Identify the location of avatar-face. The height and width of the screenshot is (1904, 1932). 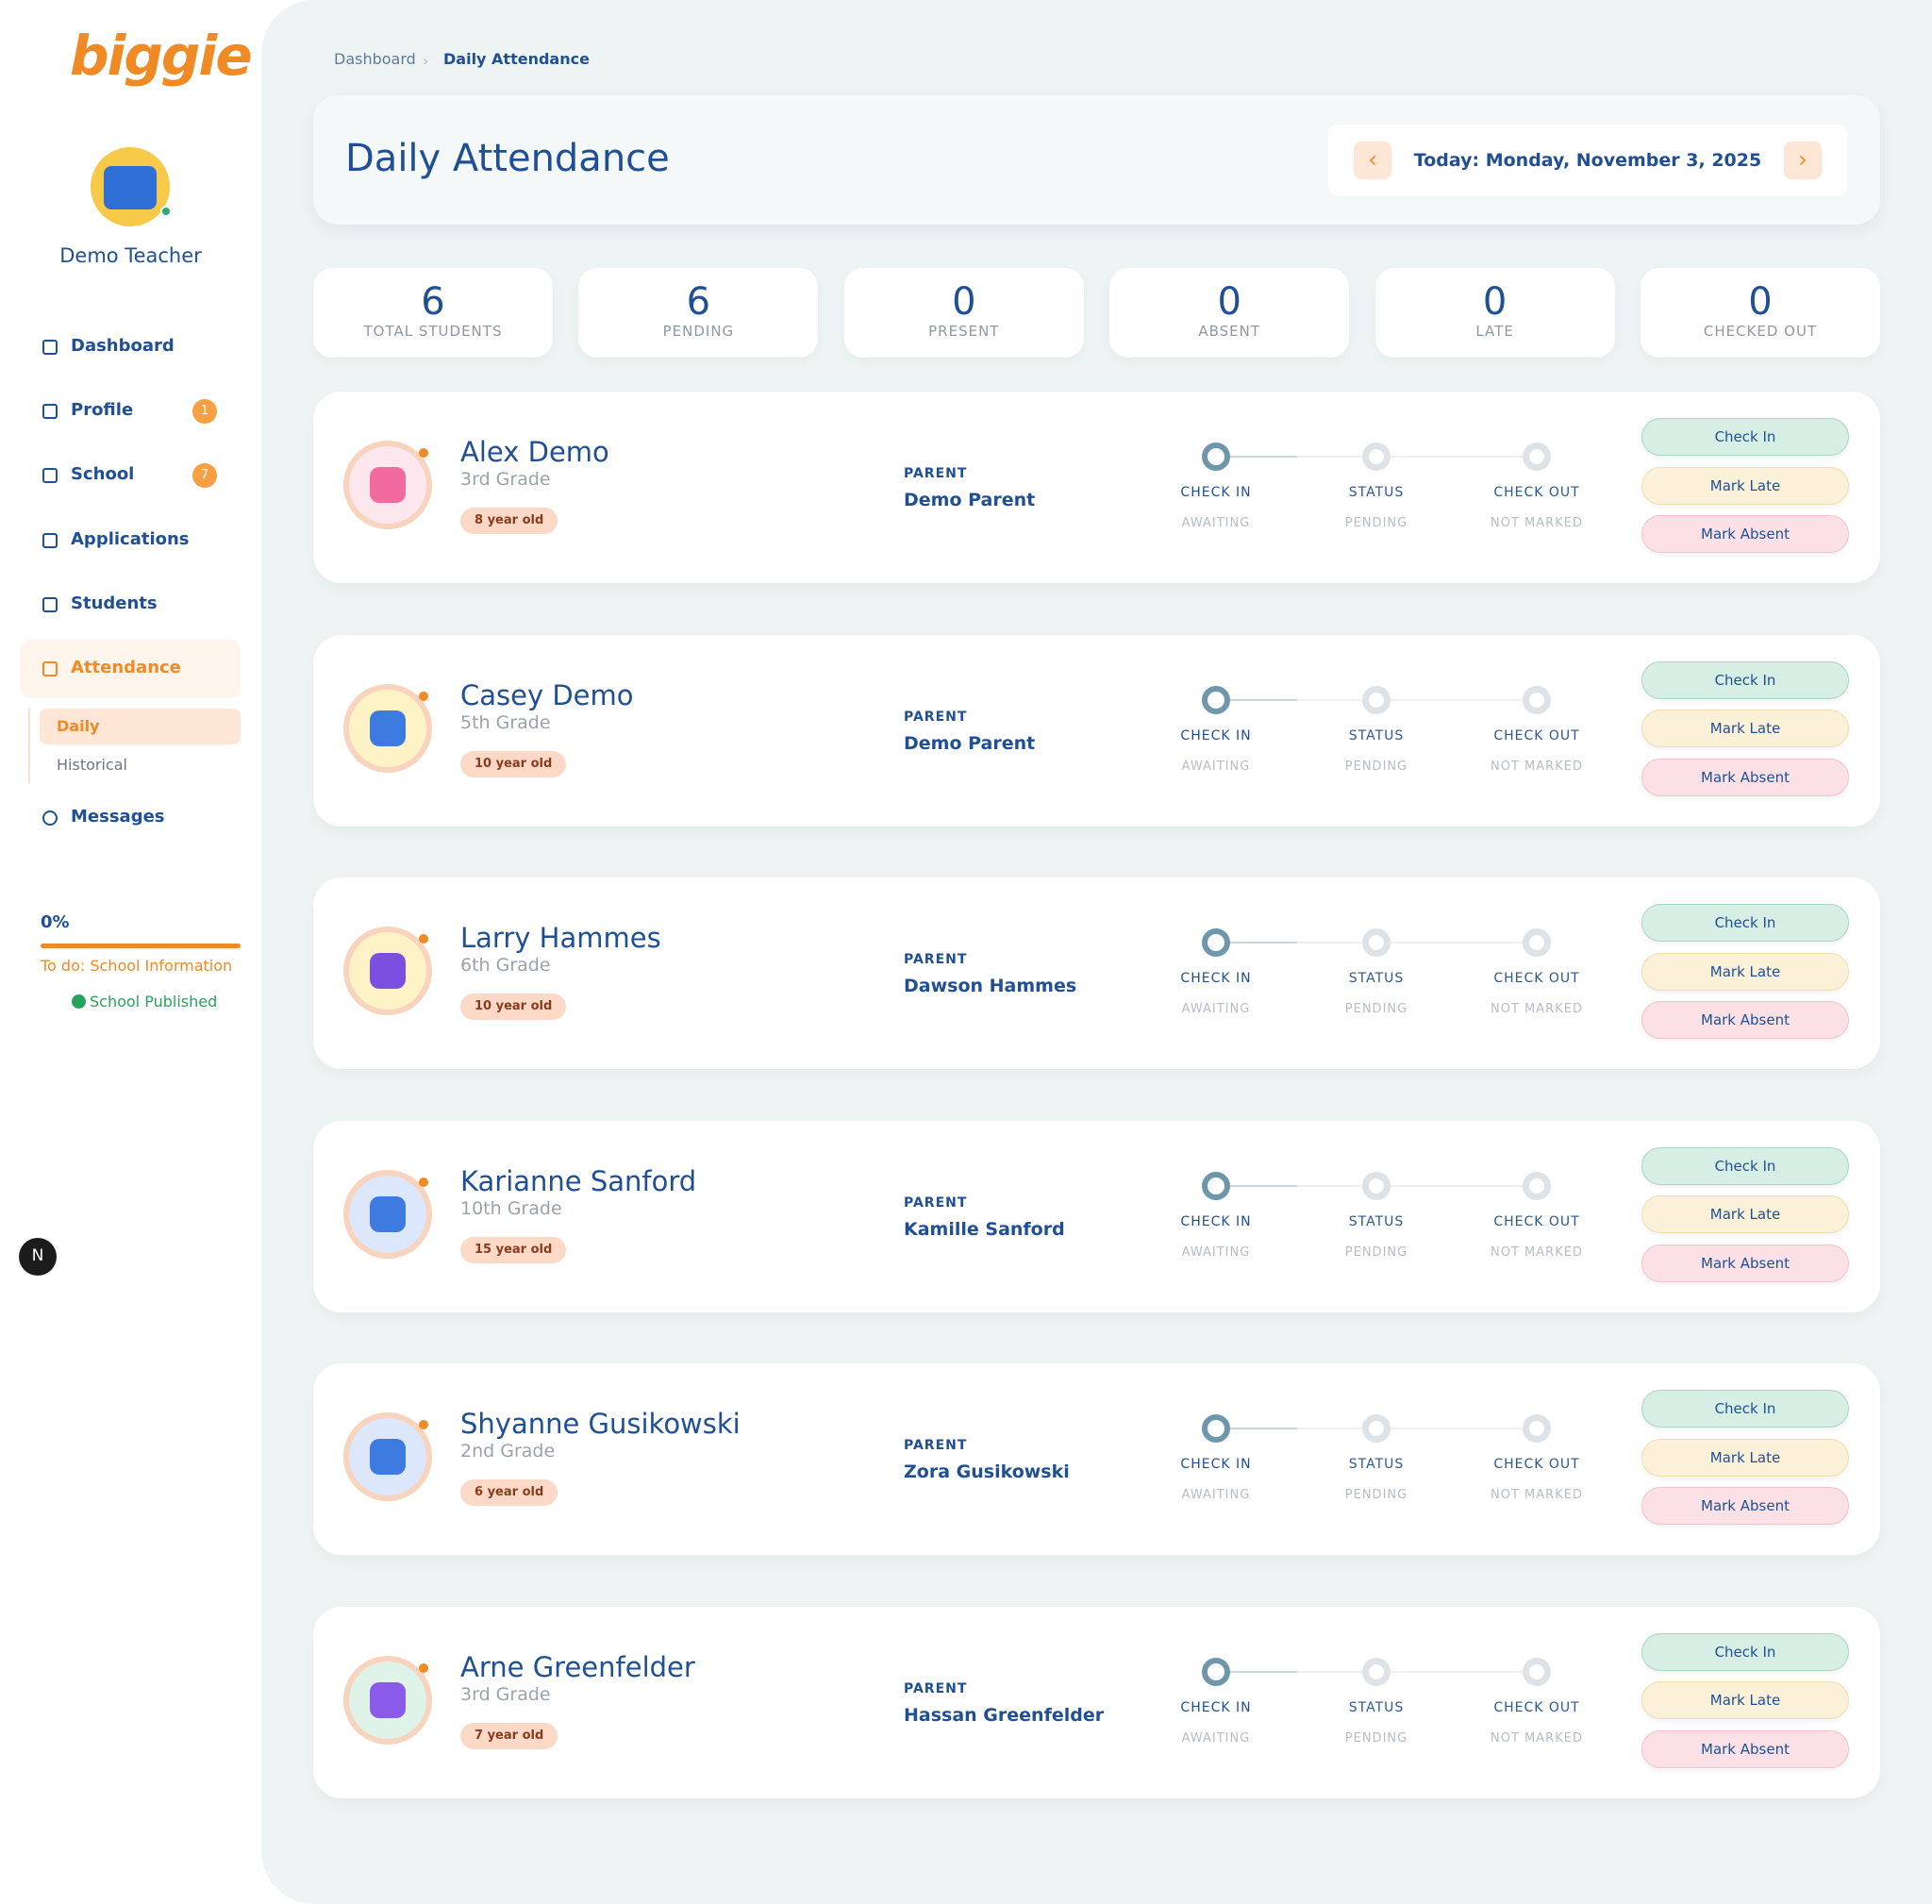
(388, 1214).